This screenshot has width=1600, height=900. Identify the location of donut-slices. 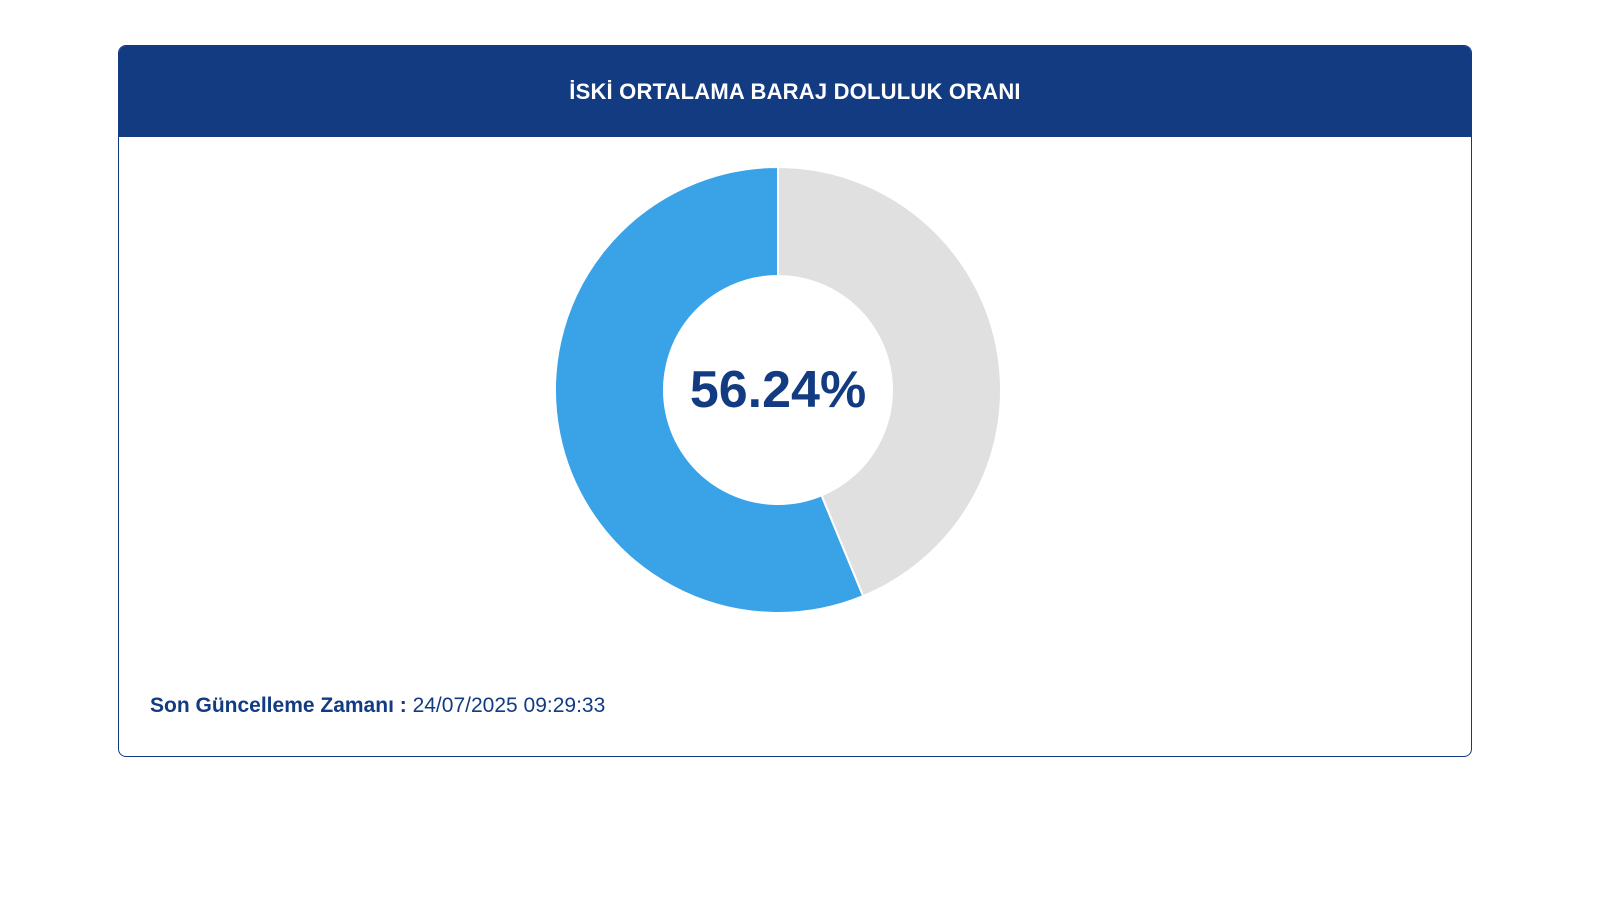
(778, 389).